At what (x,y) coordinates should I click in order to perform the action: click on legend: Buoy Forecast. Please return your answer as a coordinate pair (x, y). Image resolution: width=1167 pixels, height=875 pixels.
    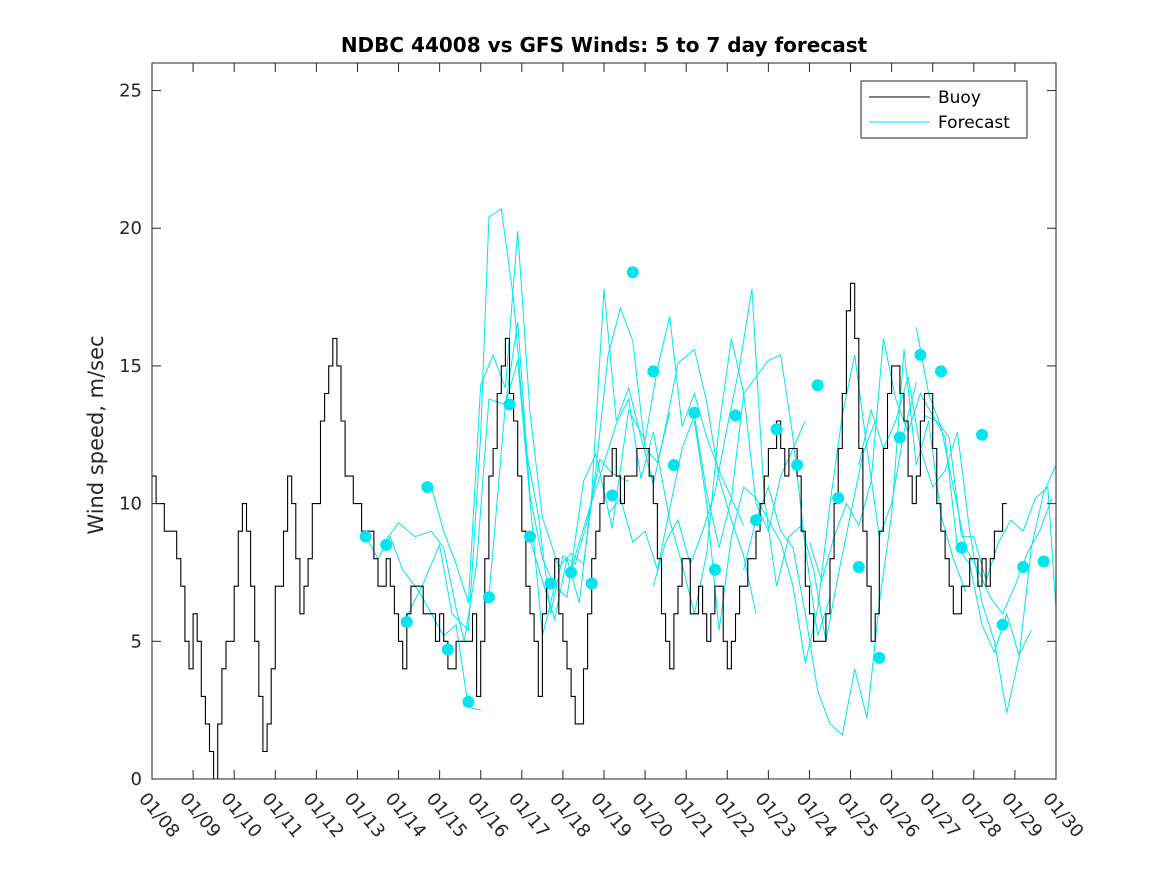
    Looking at the image, I should click on (944, 109).